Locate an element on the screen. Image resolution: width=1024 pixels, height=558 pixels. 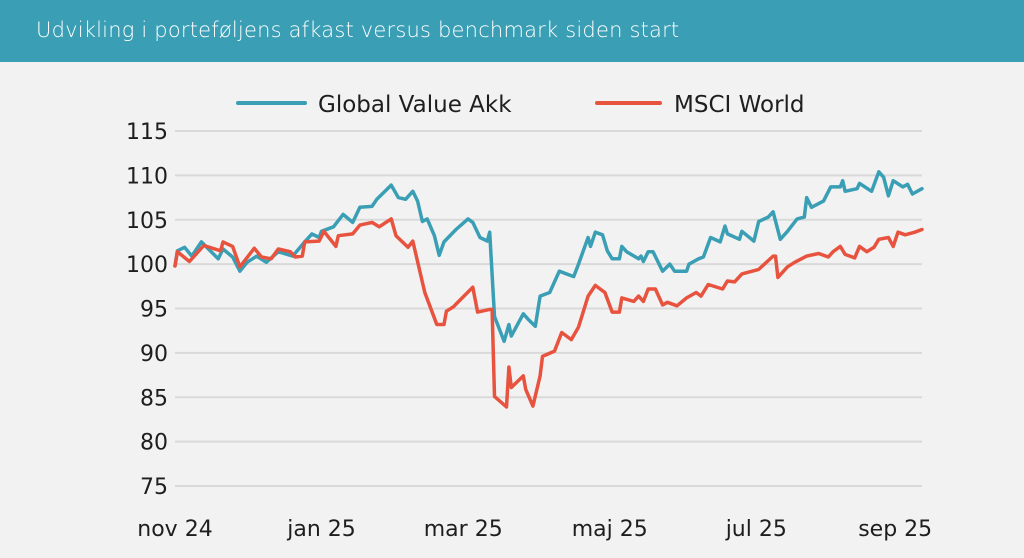
y-tick-label: 90 is located at coordinates (154, 354).